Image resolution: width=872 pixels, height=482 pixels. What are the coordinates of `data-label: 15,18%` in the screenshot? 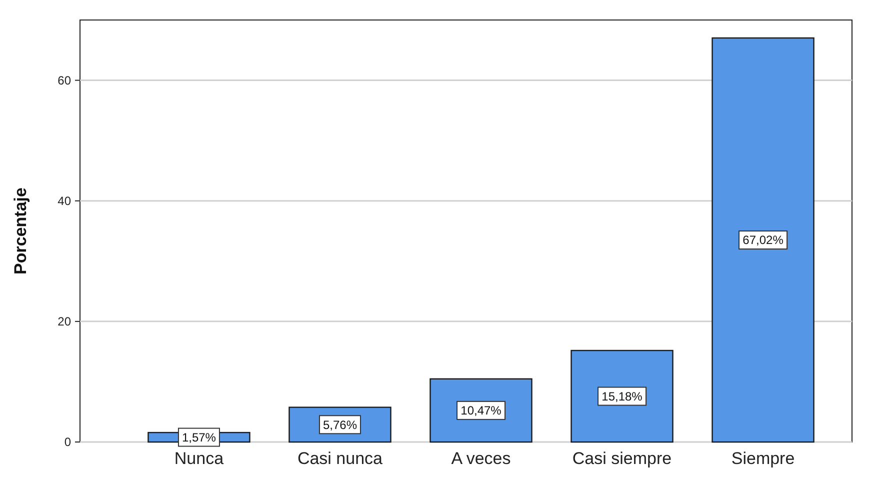 It's located at (622, 396).